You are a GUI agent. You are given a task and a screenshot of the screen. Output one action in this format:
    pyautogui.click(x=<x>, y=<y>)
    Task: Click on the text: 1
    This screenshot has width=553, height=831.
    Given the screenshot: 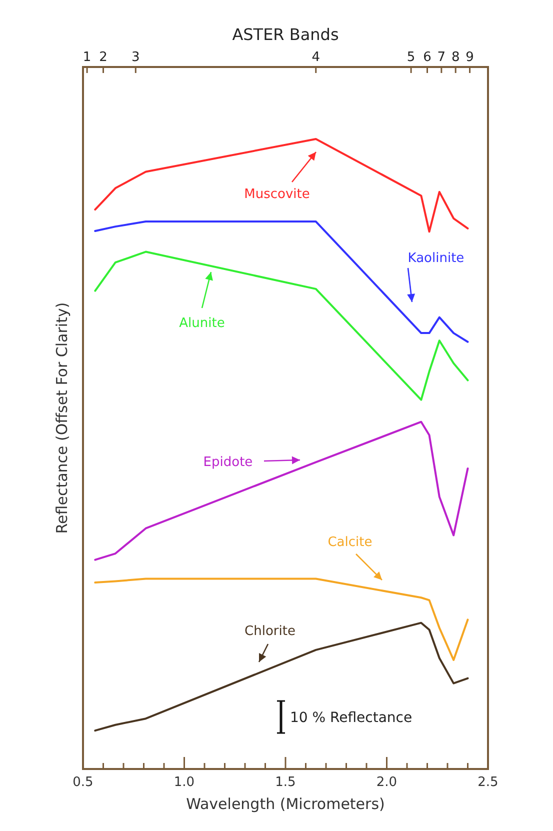 What is the action you would take?
    pyautogui.click(x=87, y=57)
    